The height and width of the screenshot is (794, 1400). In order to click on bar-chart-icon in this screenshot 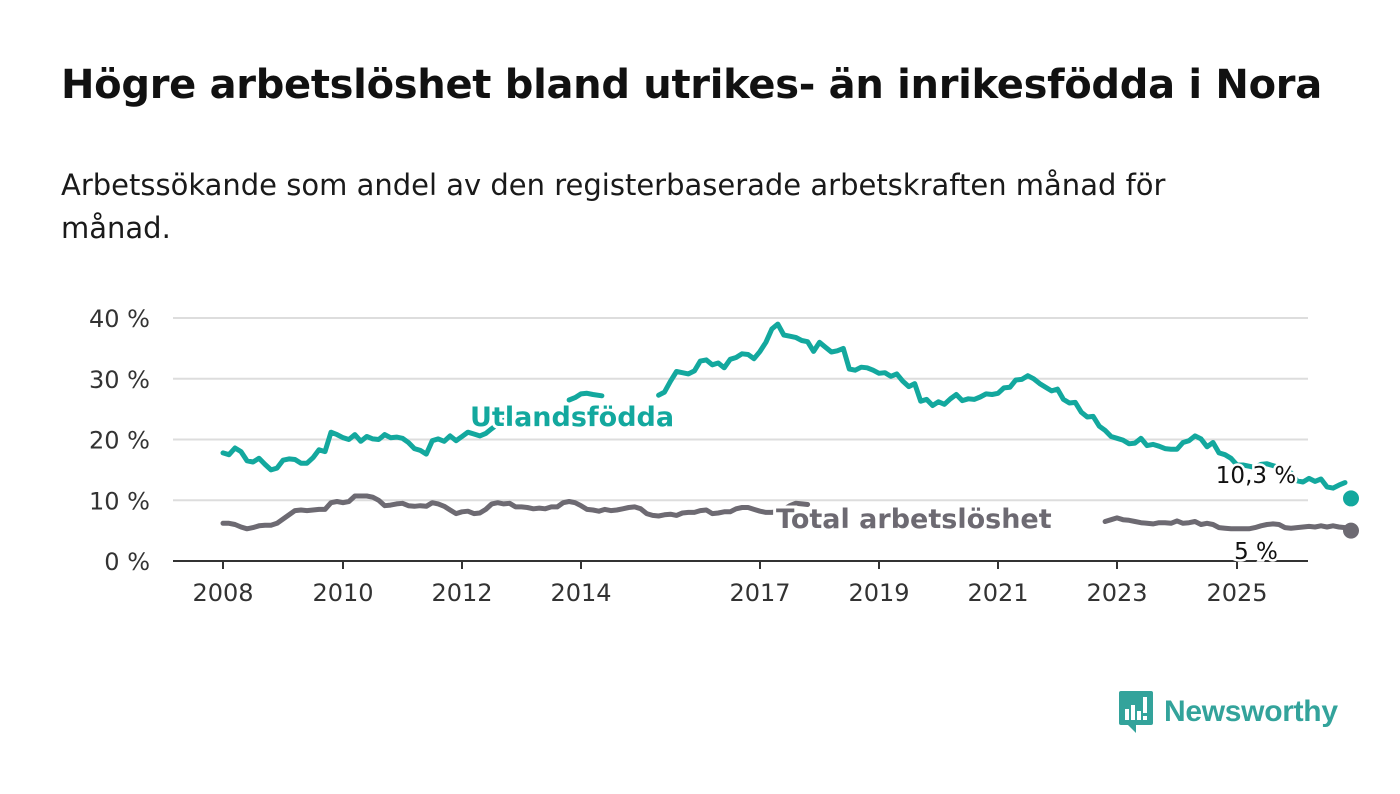, I will do `click(1136, 712)`.